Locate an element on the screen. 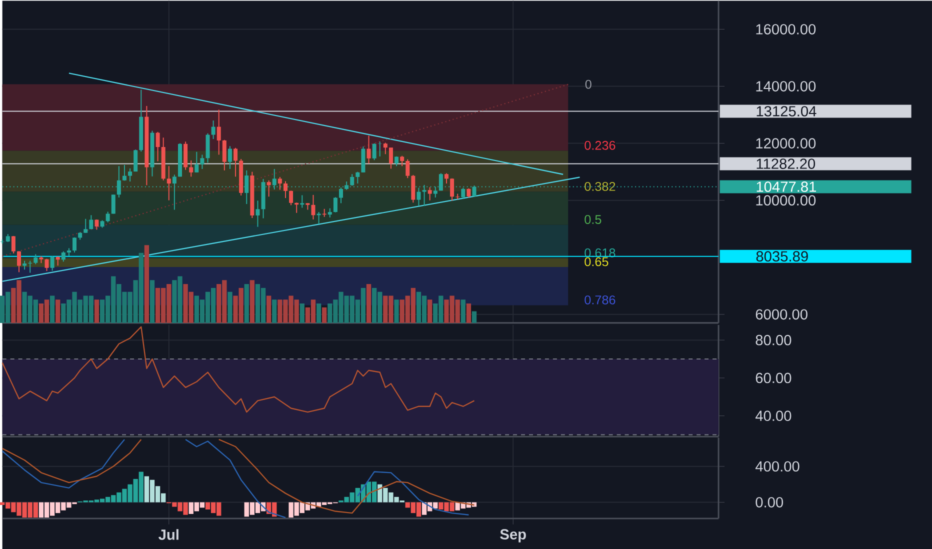 The height and width of the screenshot is (549, 932). ref-line-label: 13125.04 is located at coordinates (786, 111).